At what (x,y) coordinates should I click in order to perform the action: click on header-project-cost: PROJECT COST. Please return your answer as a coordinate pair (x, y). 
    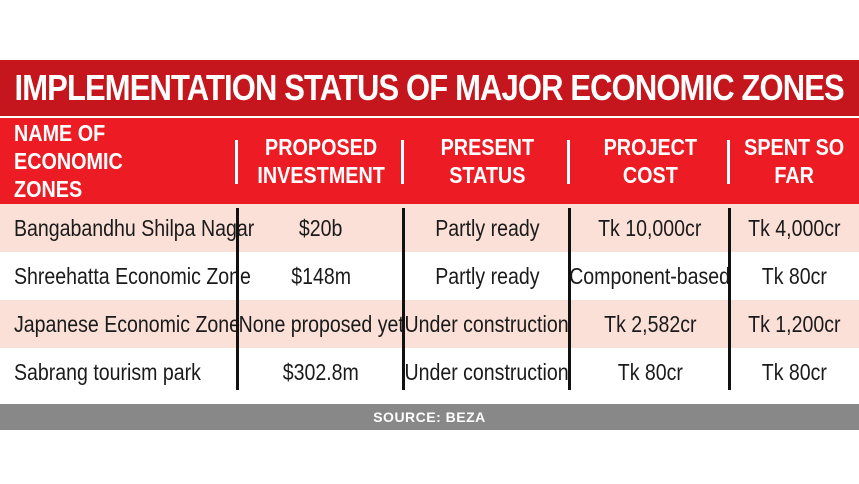
    Looking at the image, I should click on (650, 161).